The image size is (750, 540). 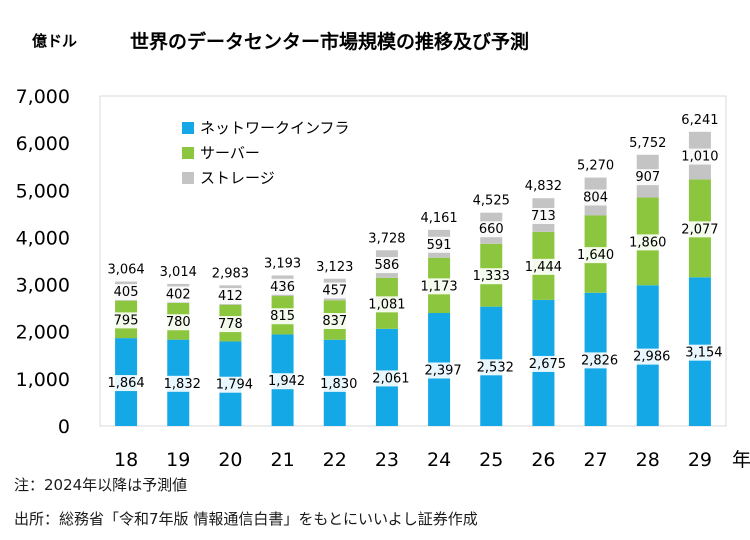 I want to click on data-label: 2,077, so click(x=699, y=229).